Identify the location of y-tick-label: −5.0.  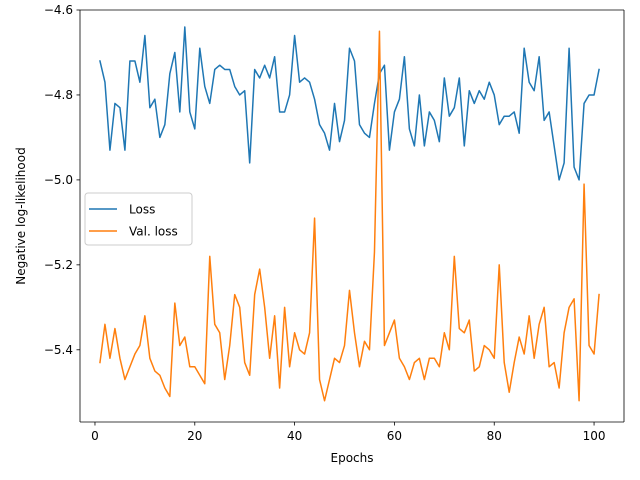
(58, 180).